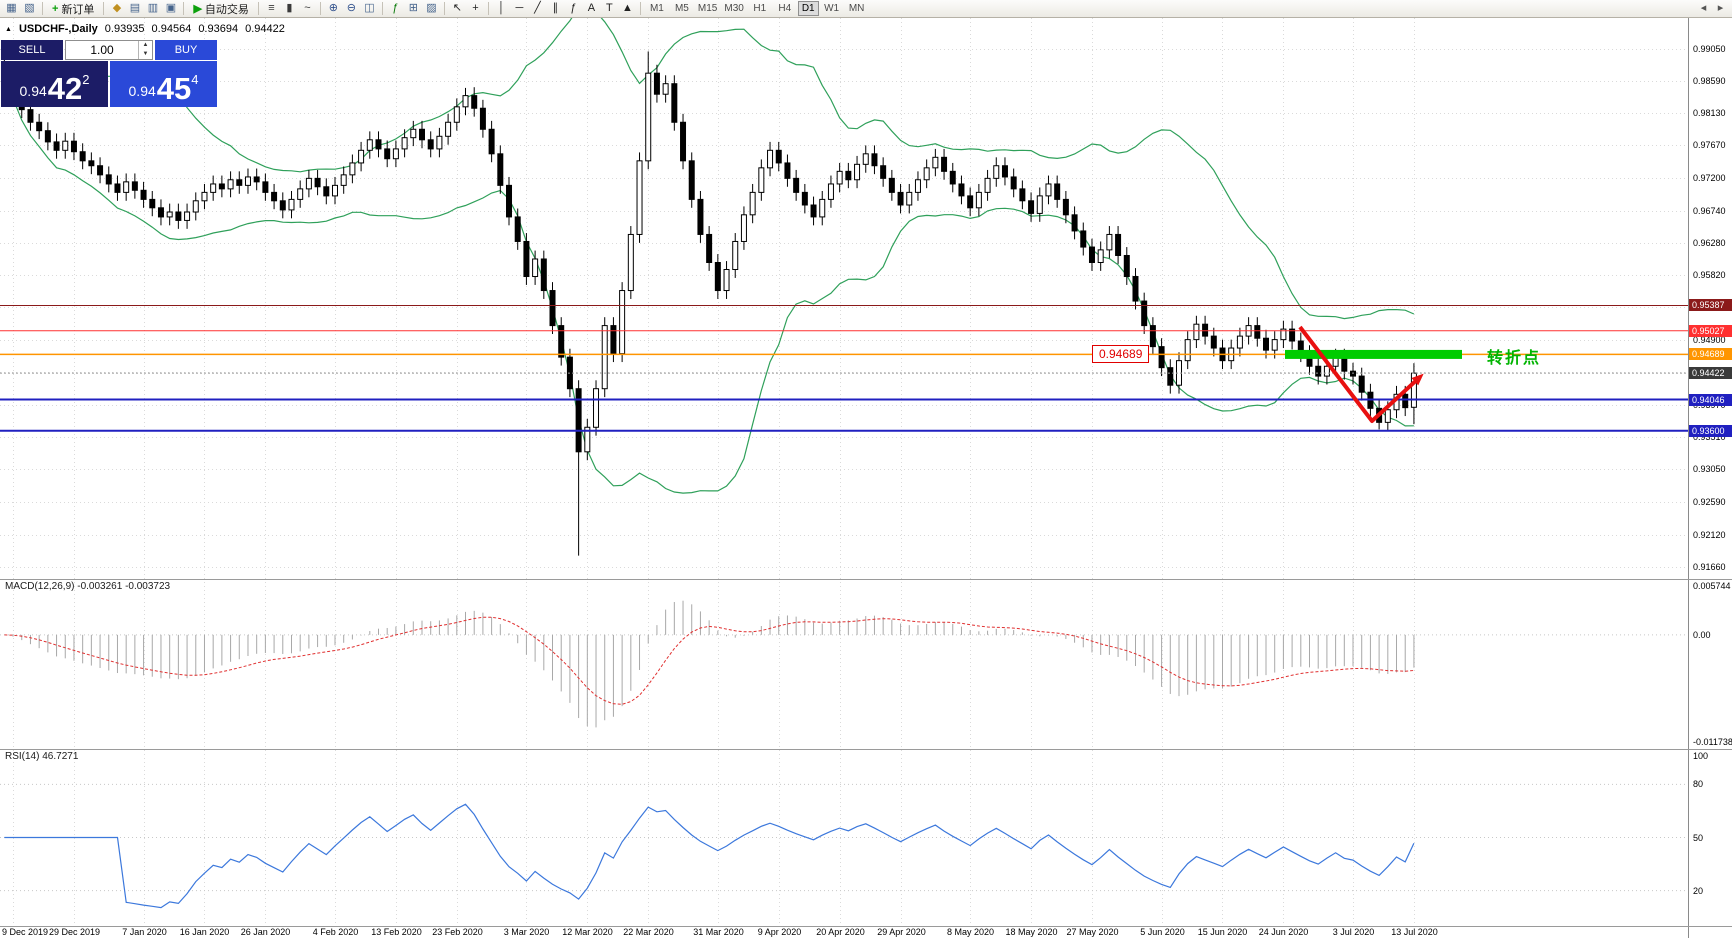 This screenshot has height=938, width=1732. Describe the element at coordinates (88, 586) in the screenshot. I see `macd-label: MACD(12,26,9) -0.003261 -0.003723` at that location.